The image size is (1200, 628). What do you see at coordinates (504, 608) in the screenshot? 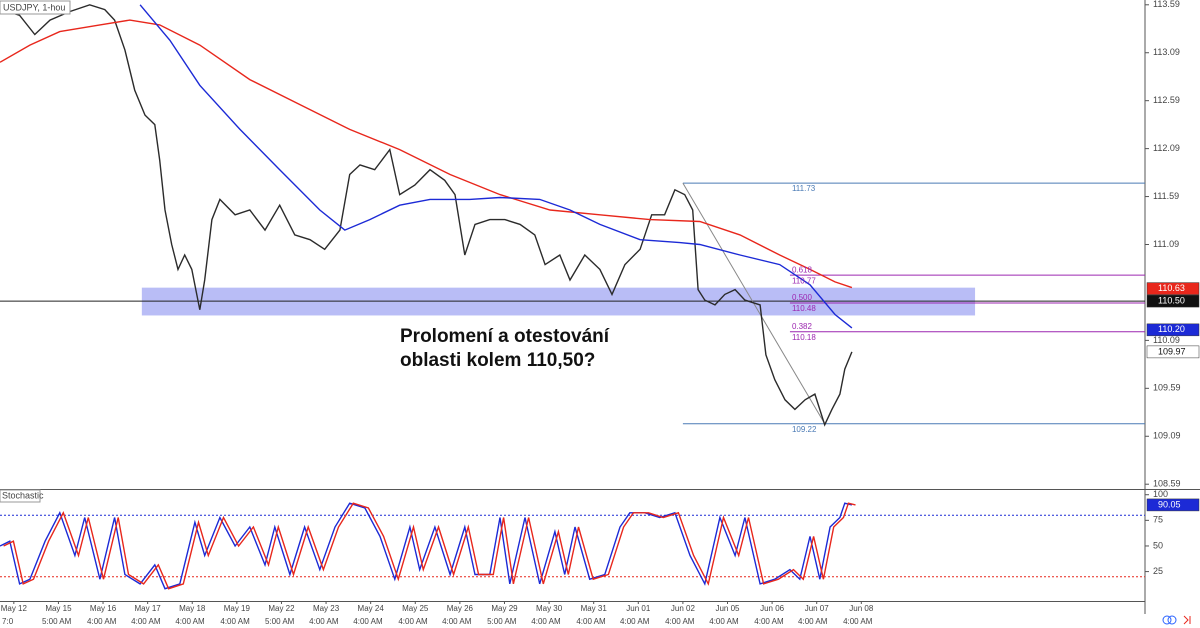
I see `x-tick-label: May 29` at bounding box center [504, 608].